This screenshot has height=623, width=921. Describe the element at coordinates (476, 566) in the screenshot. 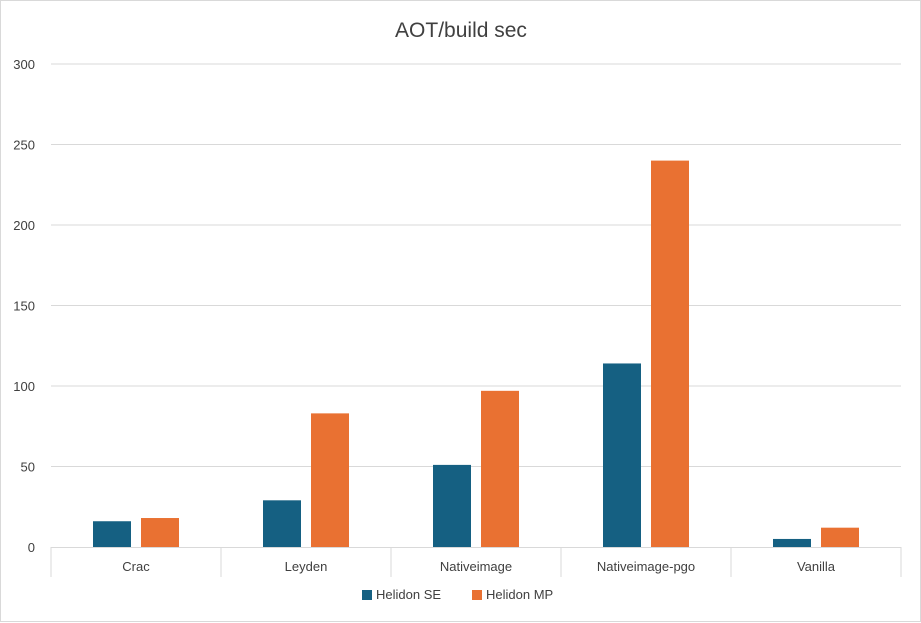

I see `x-tick-label: Nativeimage` at that location.